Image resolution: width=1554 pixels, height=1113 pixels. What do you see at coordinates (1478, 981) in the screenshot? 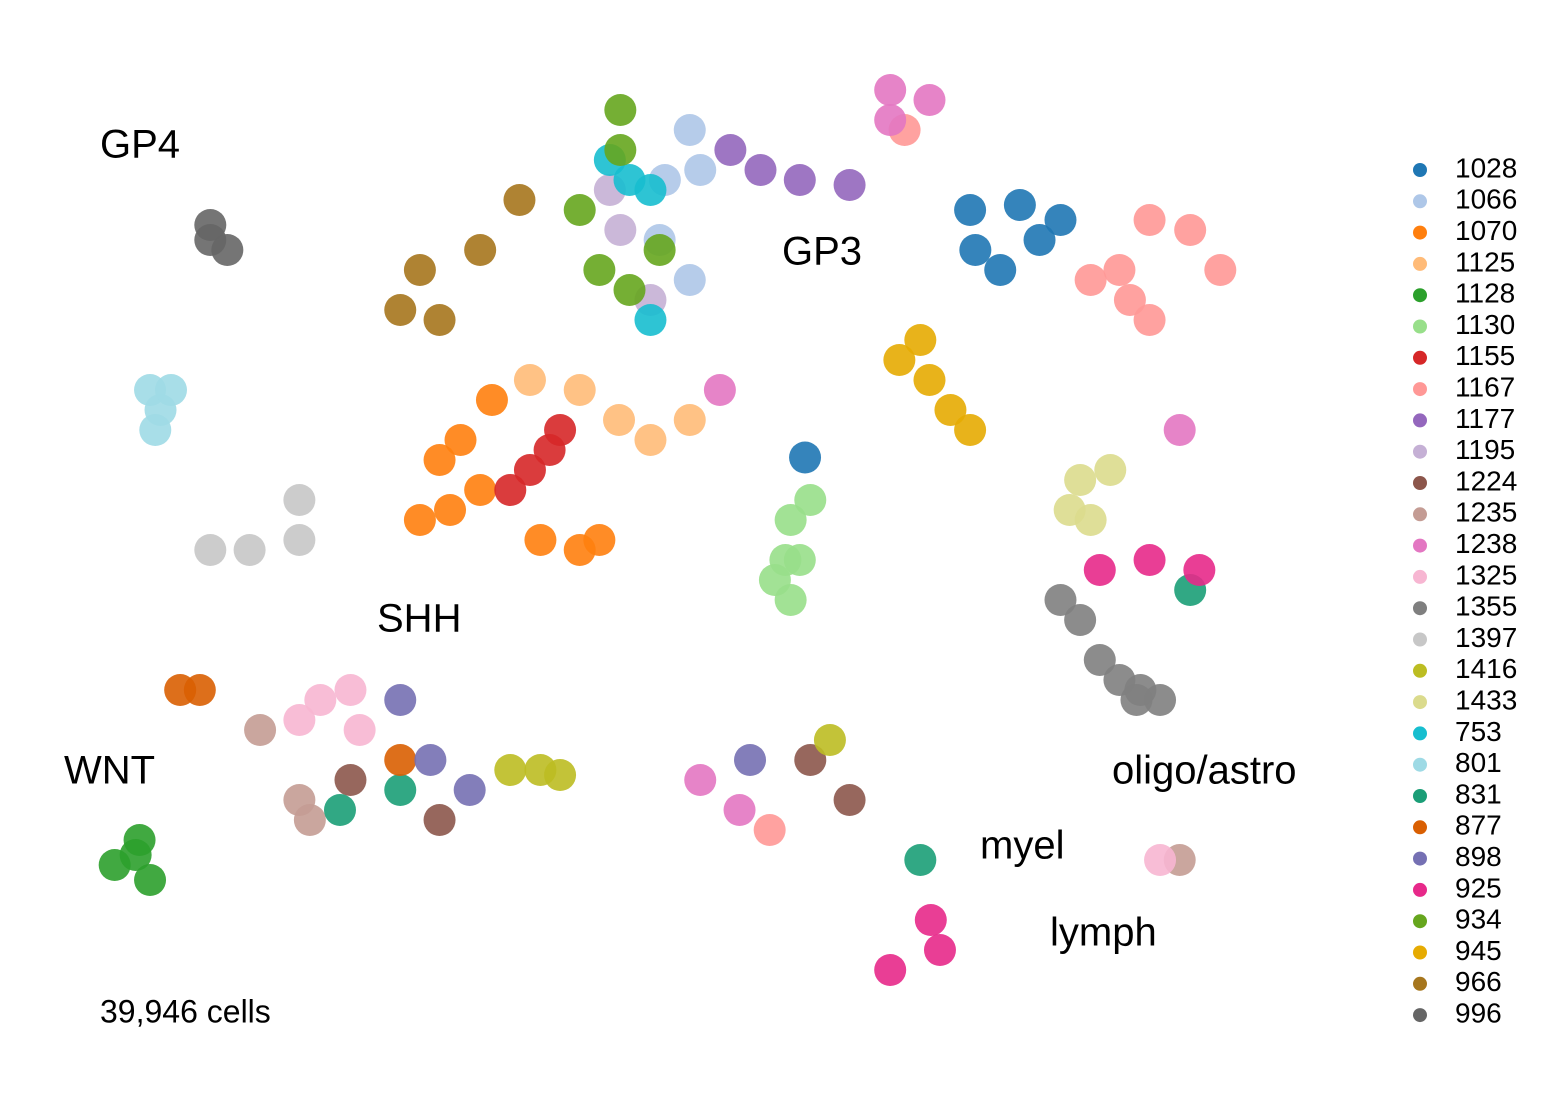
I see `legend-label: 966` at bounding box center [1478, 981].